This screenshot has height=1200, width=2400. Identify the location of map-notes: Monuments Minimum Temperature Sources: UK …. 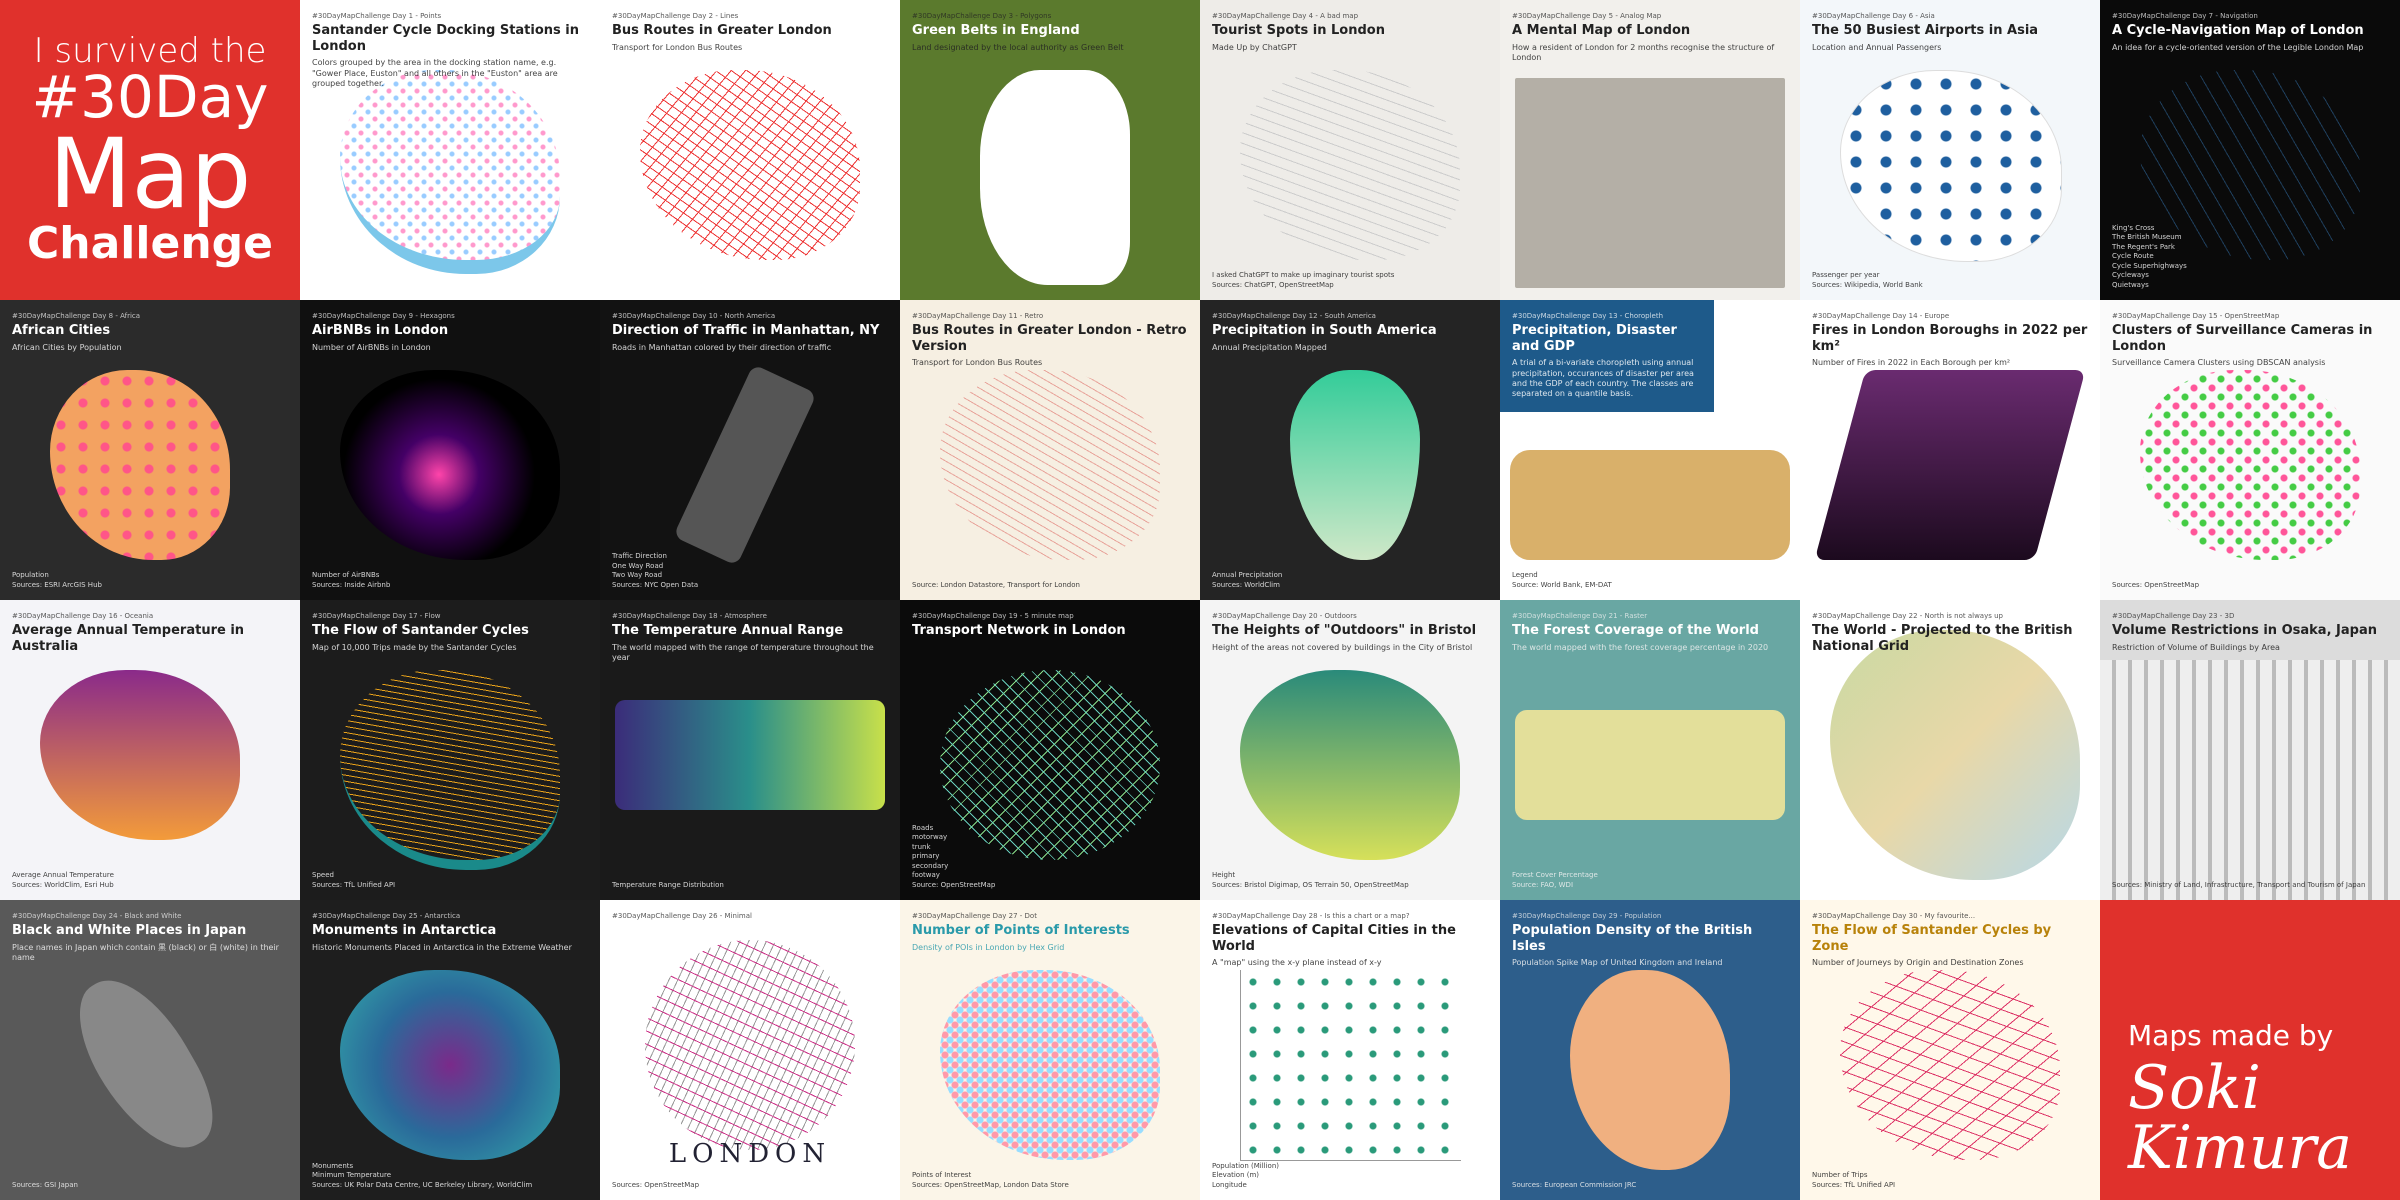
(450, 1176).